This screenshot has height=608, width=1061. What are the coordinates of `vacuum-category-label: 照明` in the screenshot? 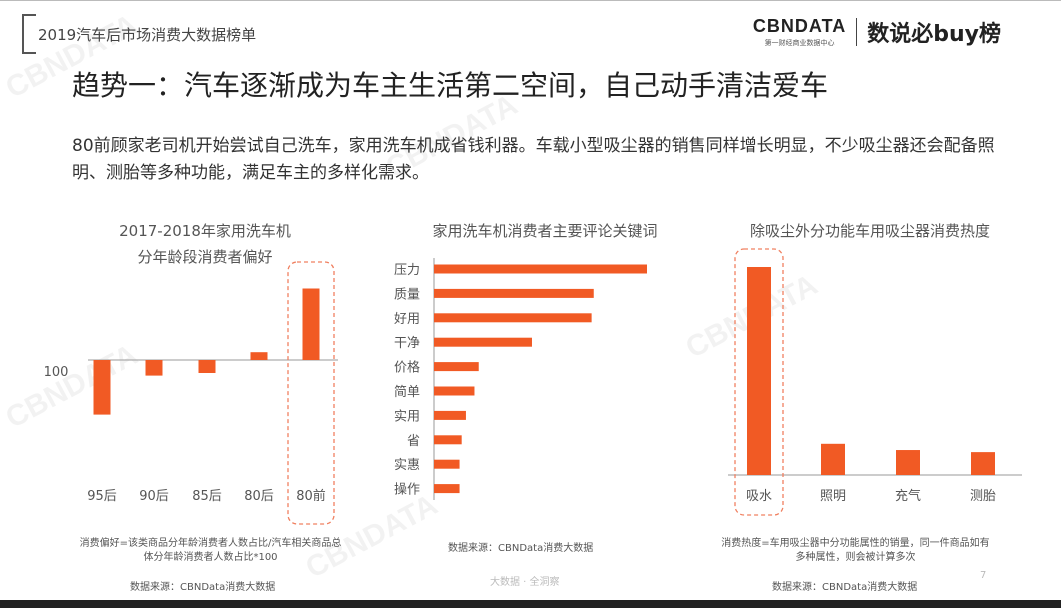 It's located at (833, 496).